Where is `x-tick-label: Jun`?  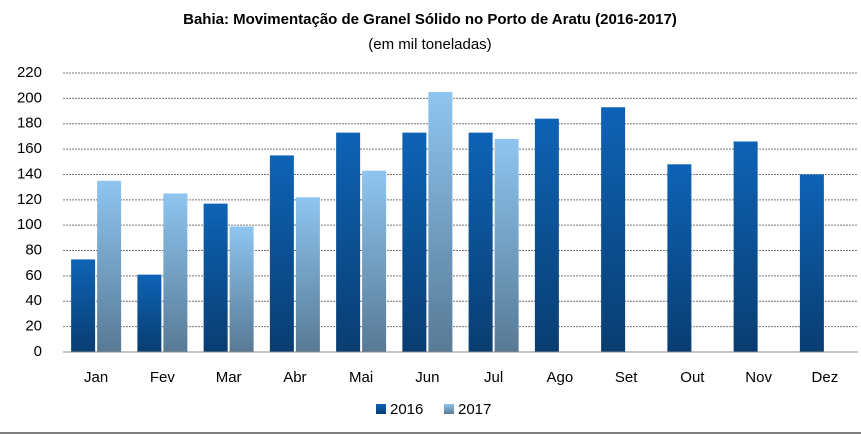
x-tick-label: Jun is located at coordinates (427, 377).